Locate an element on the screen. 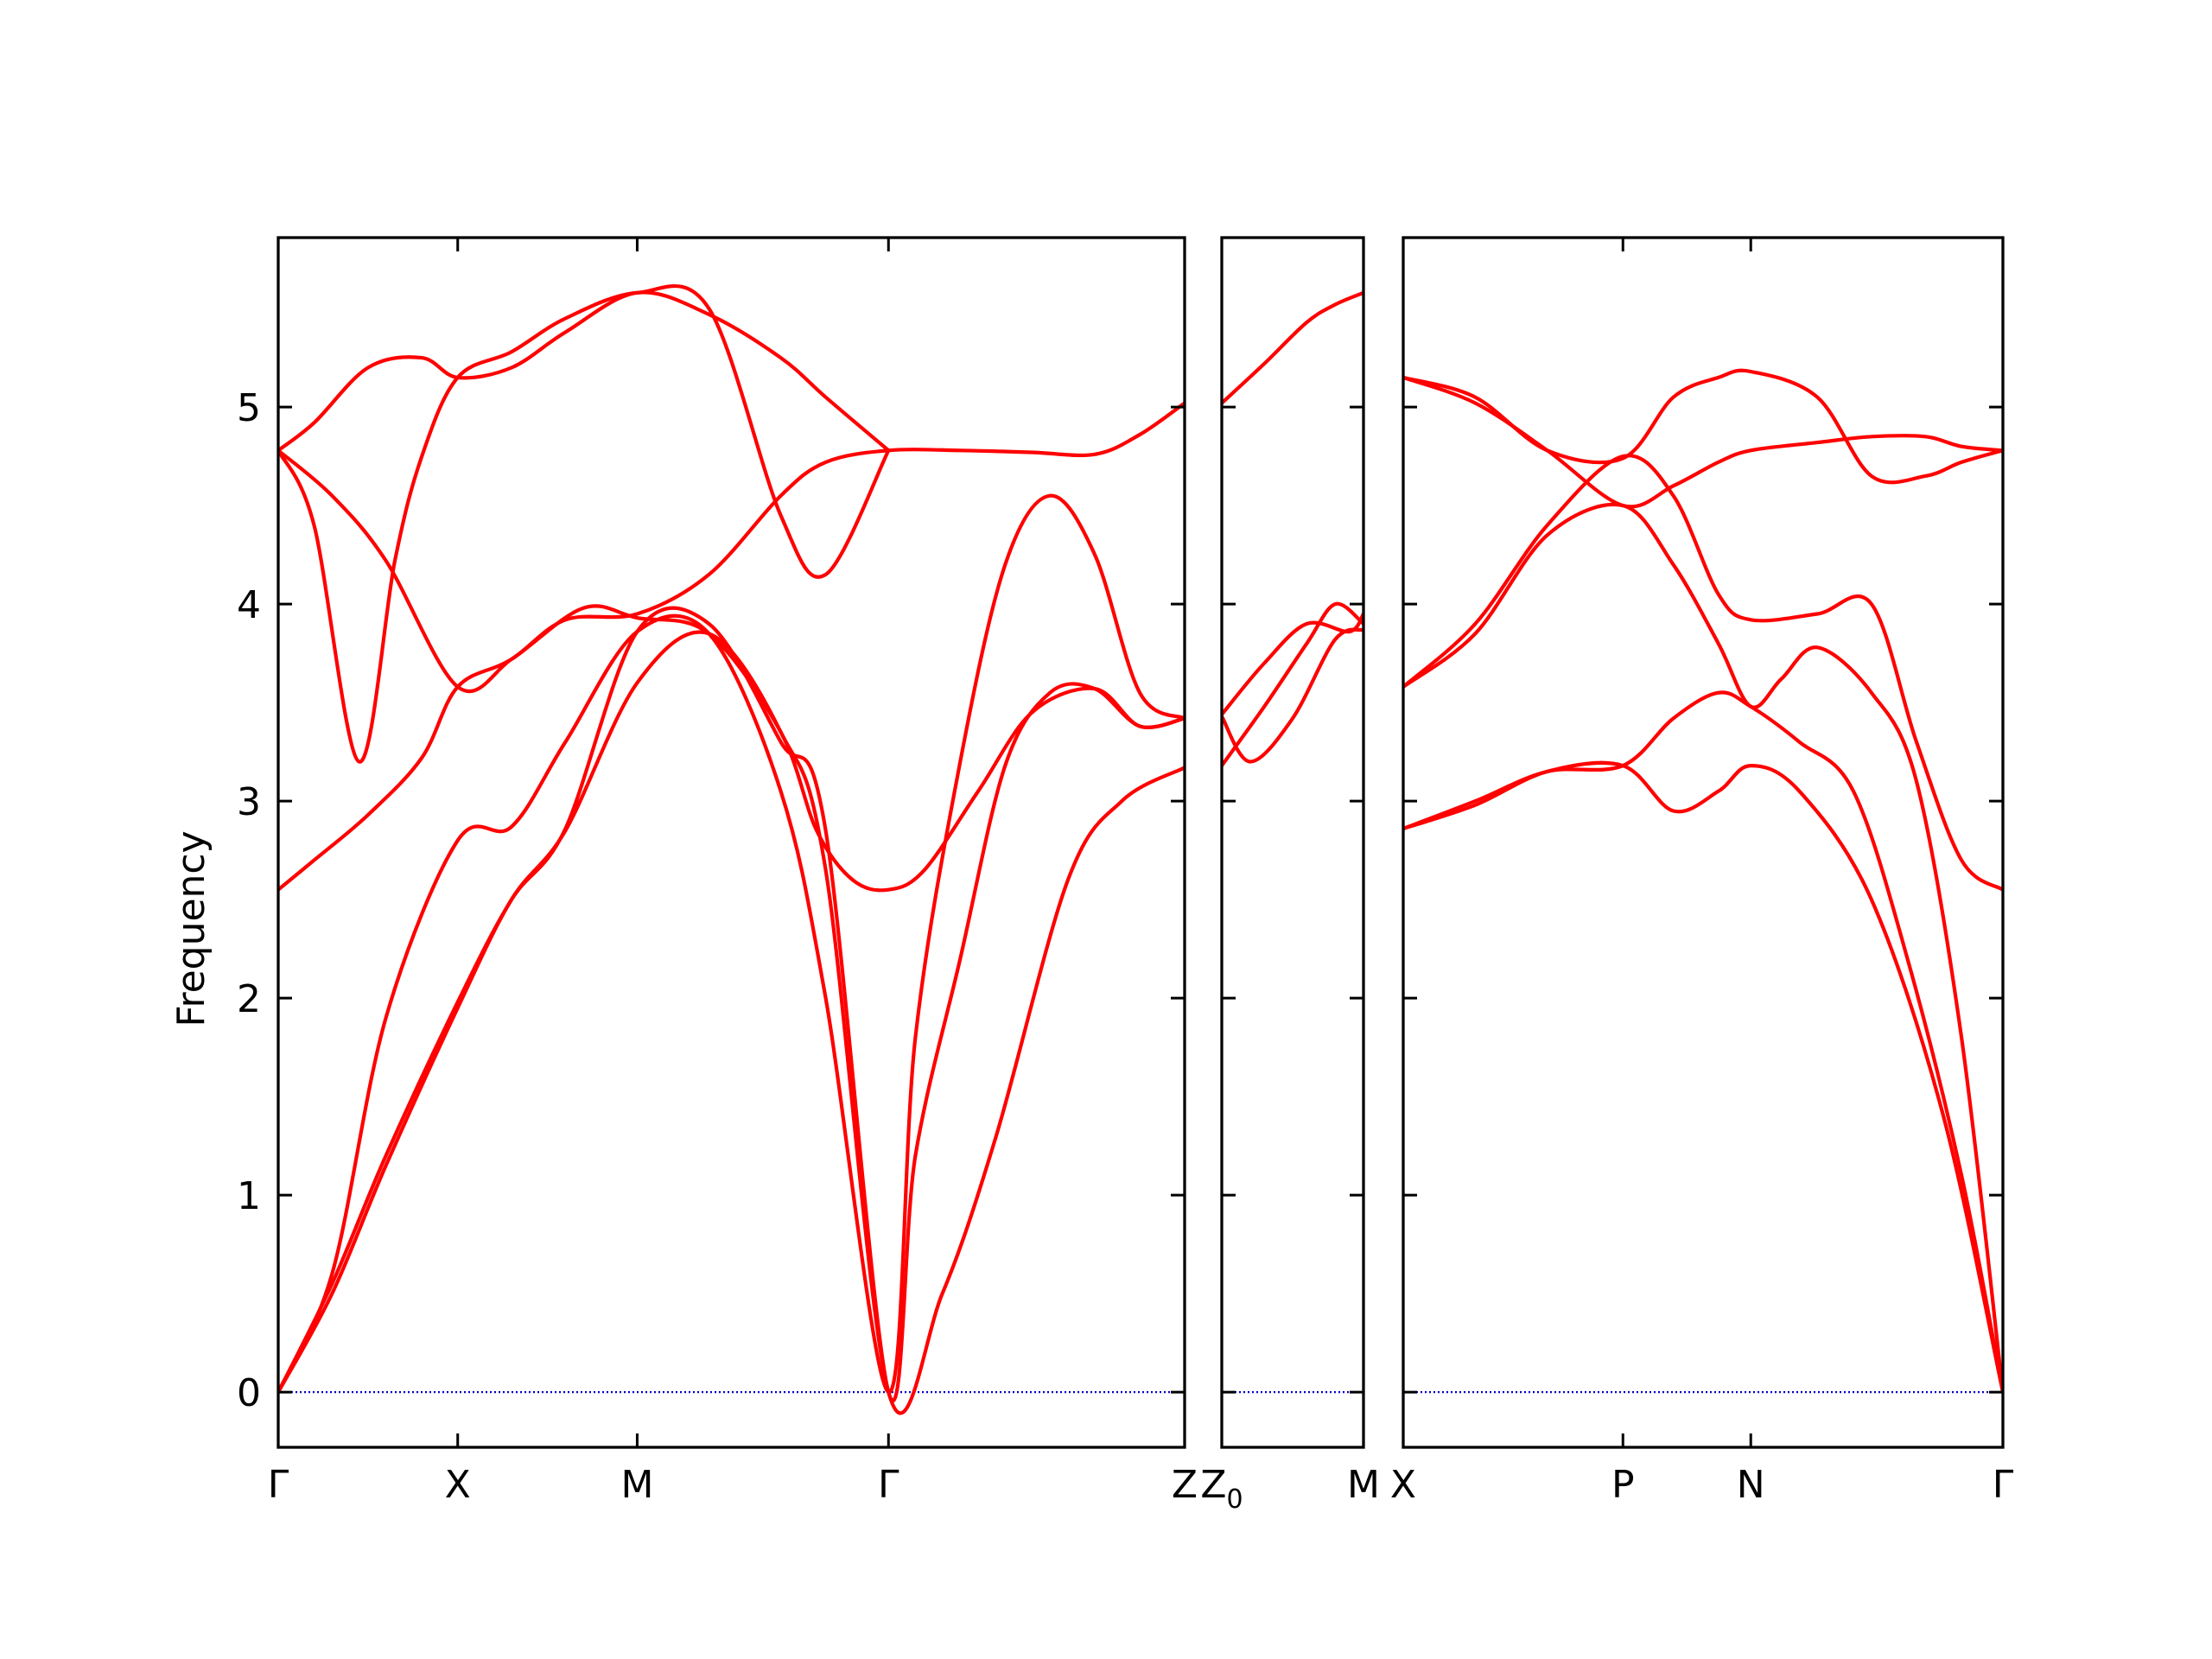  panel-2: Z0 M is located at coordinates (1290, 875).